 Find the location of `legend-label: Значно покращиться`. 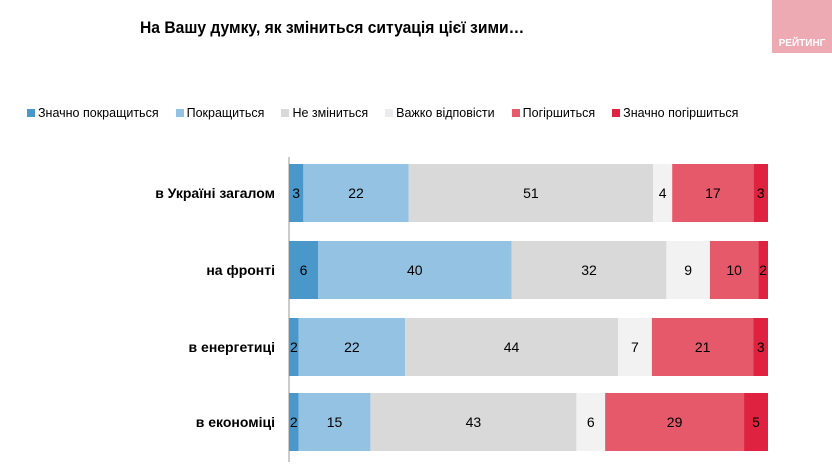

legend-label: Значно покращиться is located at coordinates (98, 113).